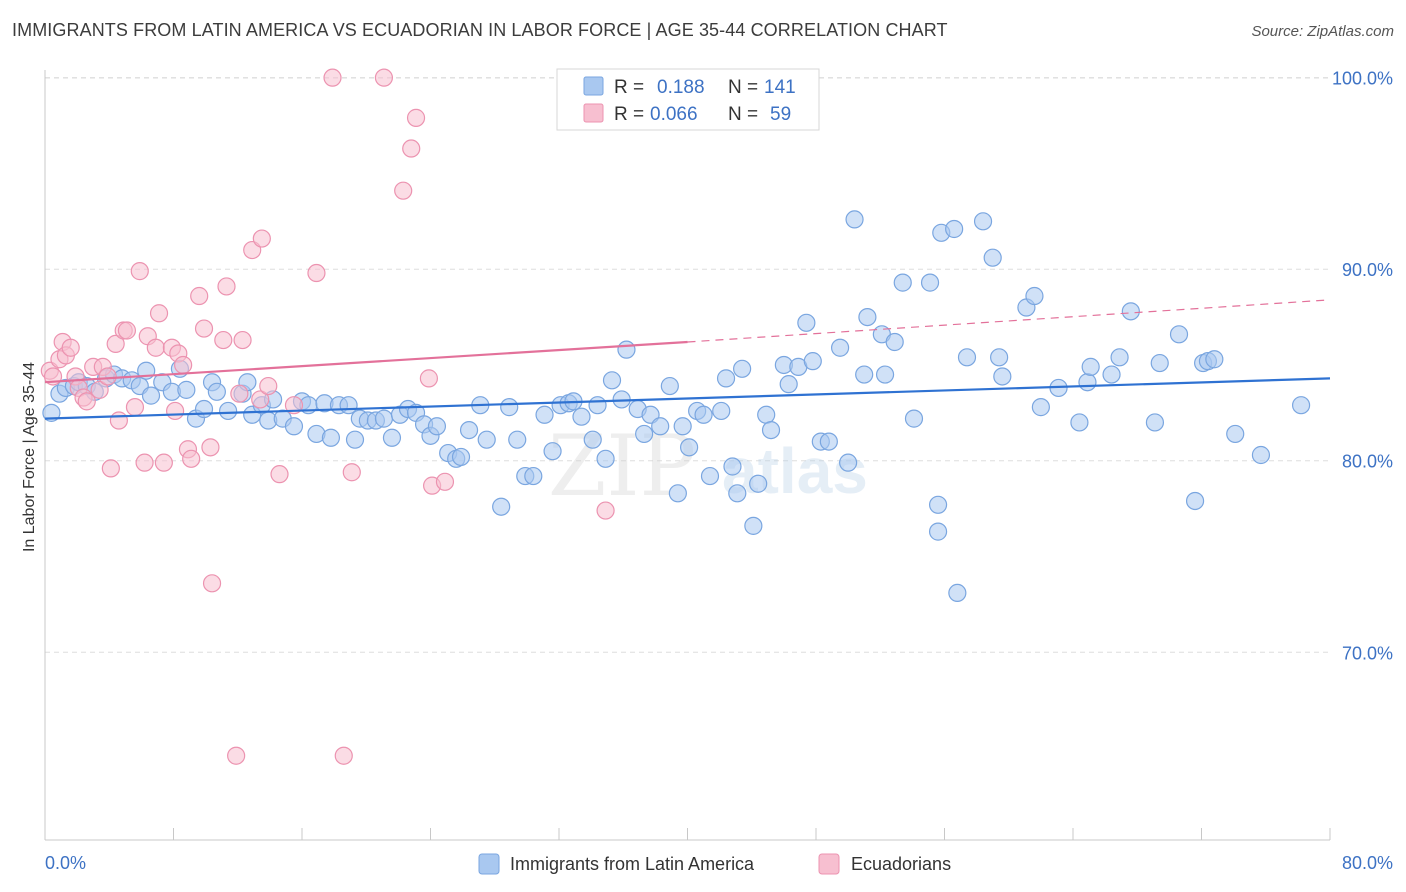 The image size is (1406, 892). What do you see at coordinates (681, 87) in the screenshot?
I see `stats-r-value-1: 0.188` at bounding box center [681, 87].